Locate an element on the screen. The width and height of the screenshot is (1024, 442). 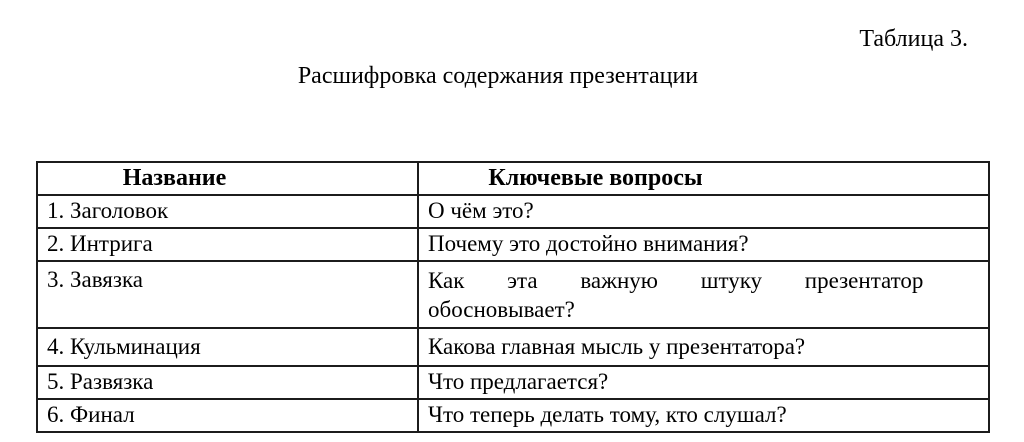
table-row: 2. Интрига Почему это достойно внимания? is located at coordinates (513, 244).